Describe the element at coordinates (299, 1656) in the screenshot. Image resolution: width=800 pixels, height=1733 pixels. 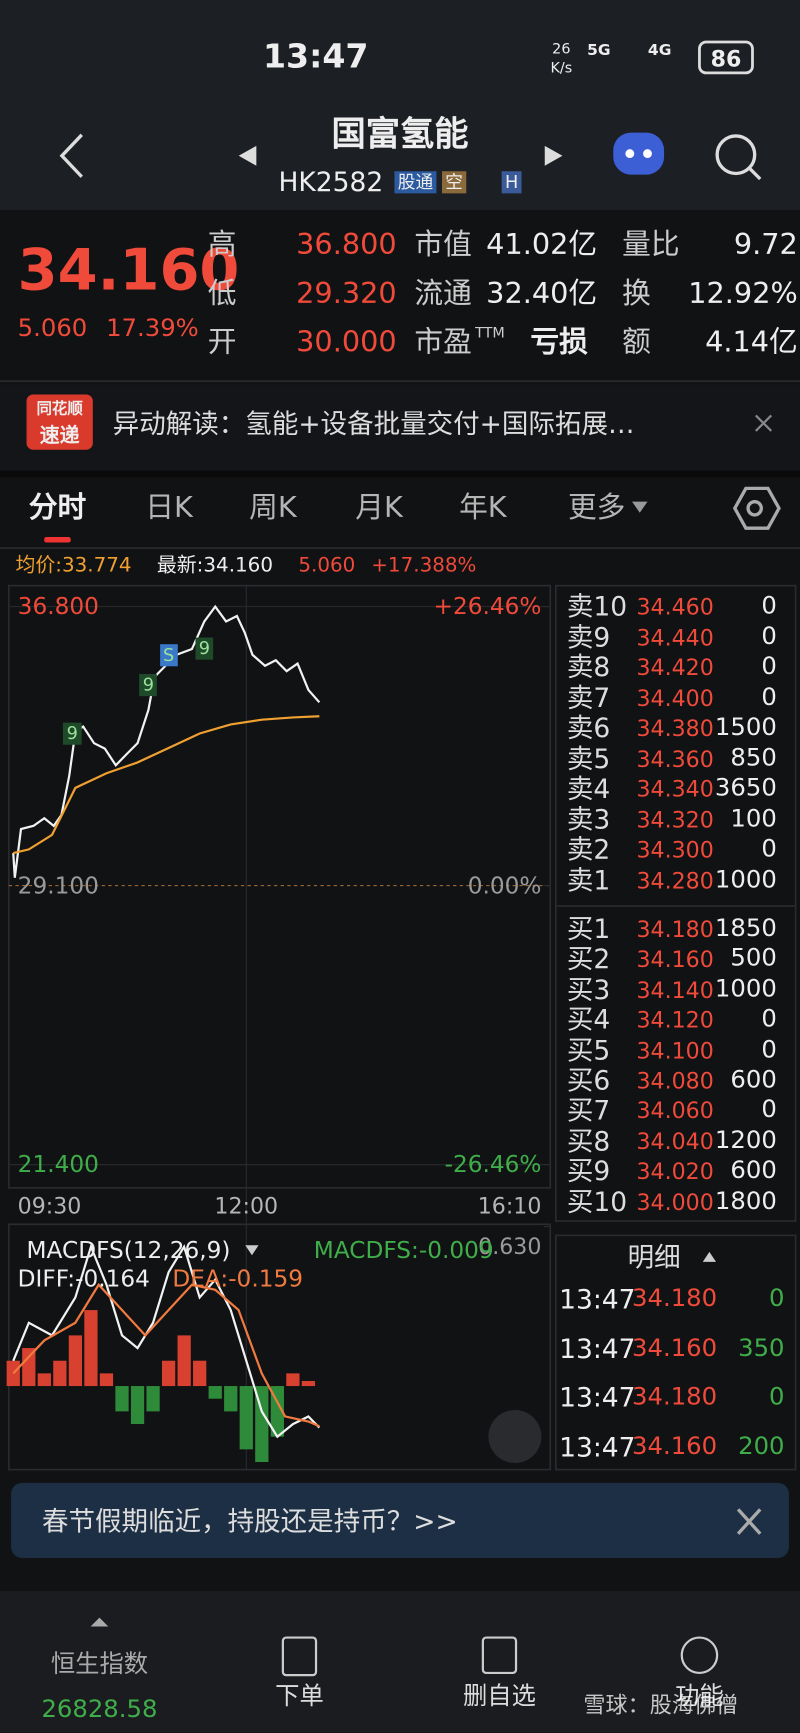
I see `order-icon` at that location.